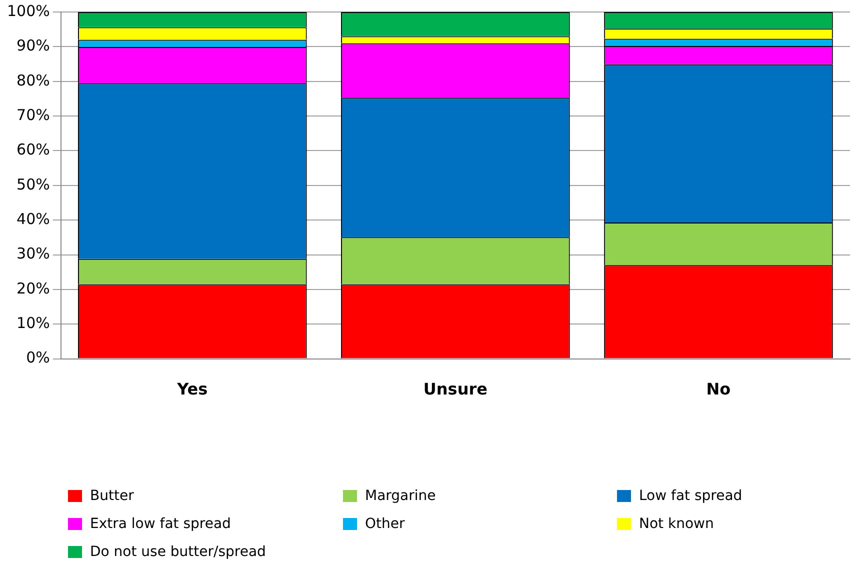 Image resolution: width=858 pixels, height=566 pixels. I want to click on x-tick-label: Yes, so click(192, 389).